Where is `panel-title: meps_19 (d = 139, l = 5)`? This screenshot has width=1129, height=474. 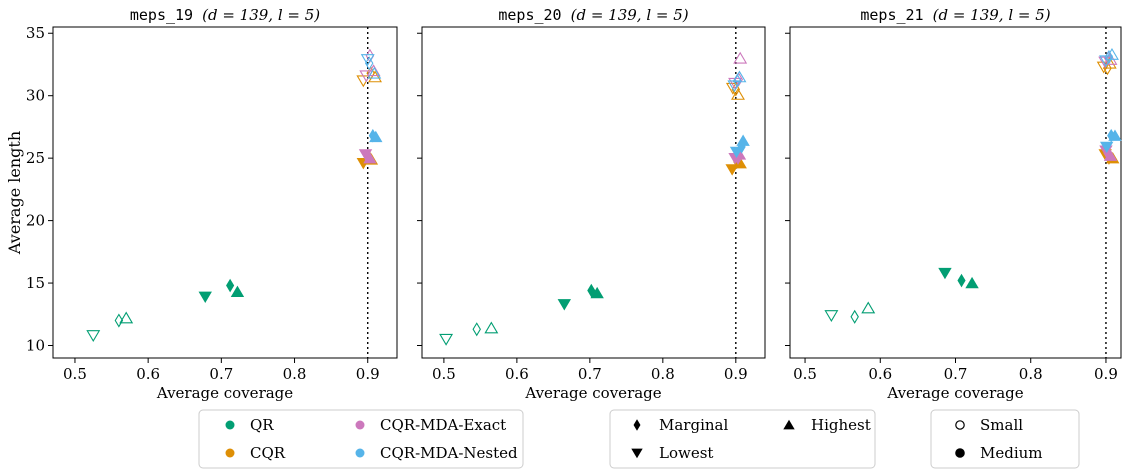
panel-title: meps_19 (d = 139, l = 5) is located at coordinates (225, 15).